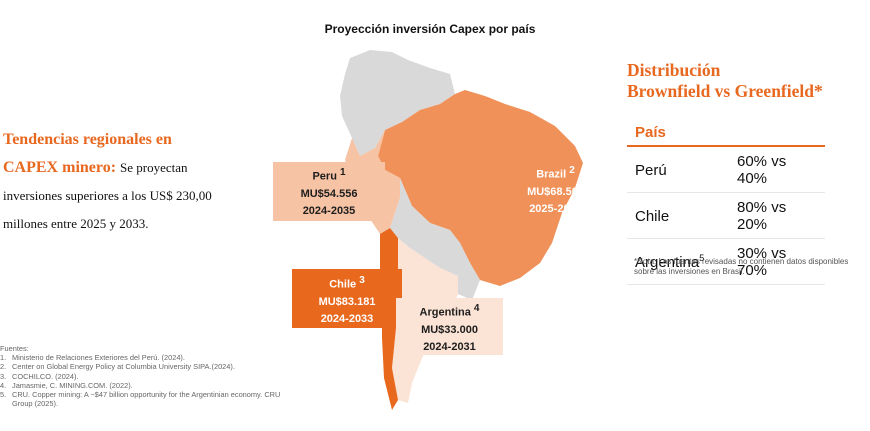 This screenshot has width=870, height=431. Describe the element at coordinates (469, 281) in the screenshot. I see `map-uruguay` at that location.